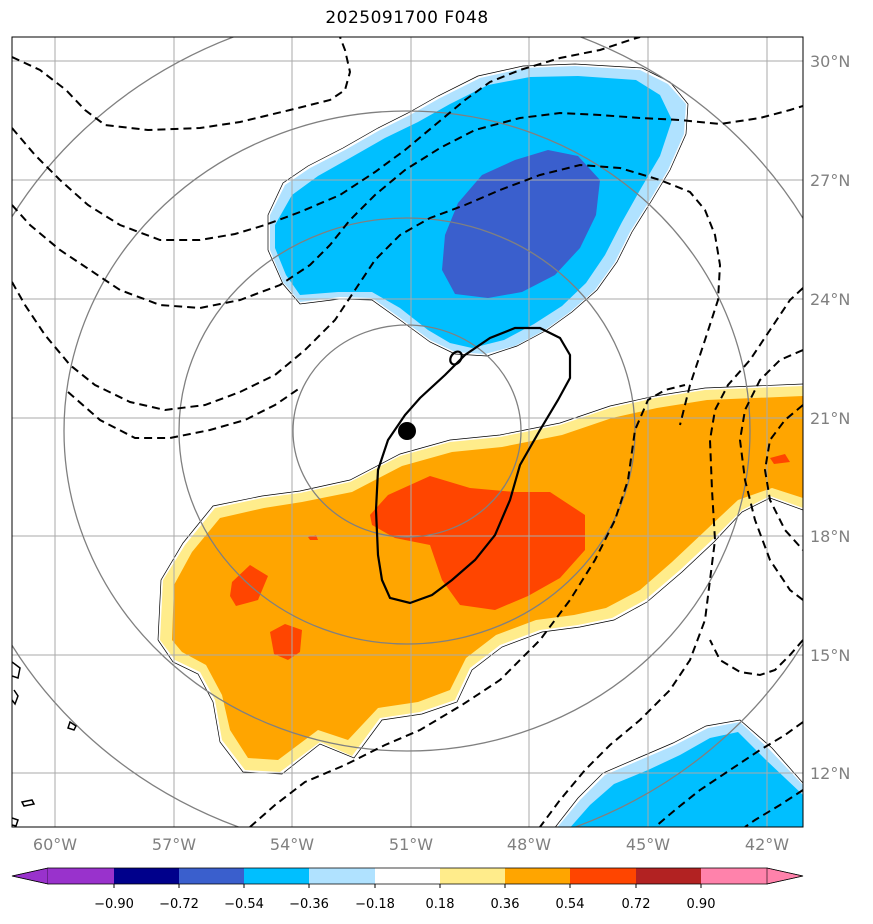  Describe the element at coordinates (174, 844) in the screenshot. I see `lon-label-57w: 57°W` at that location.